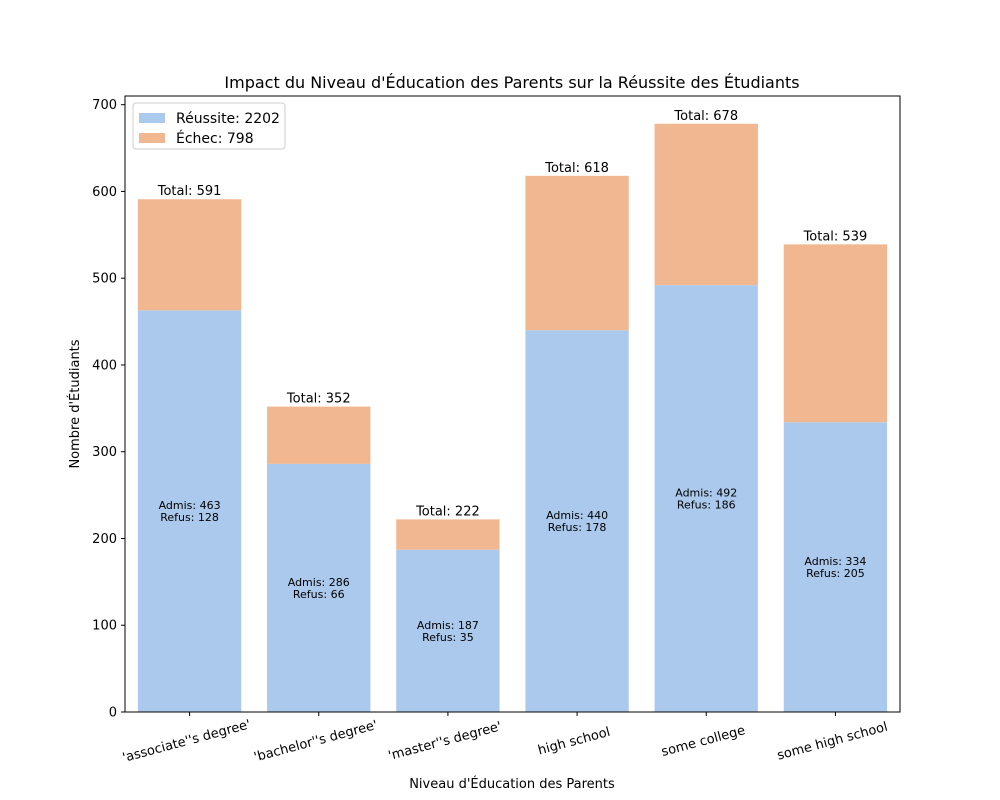  What do you see at coordinates (189, 191) in the screenshot?
I see `total-label: Total: 591` at bounding box center [189, 191].